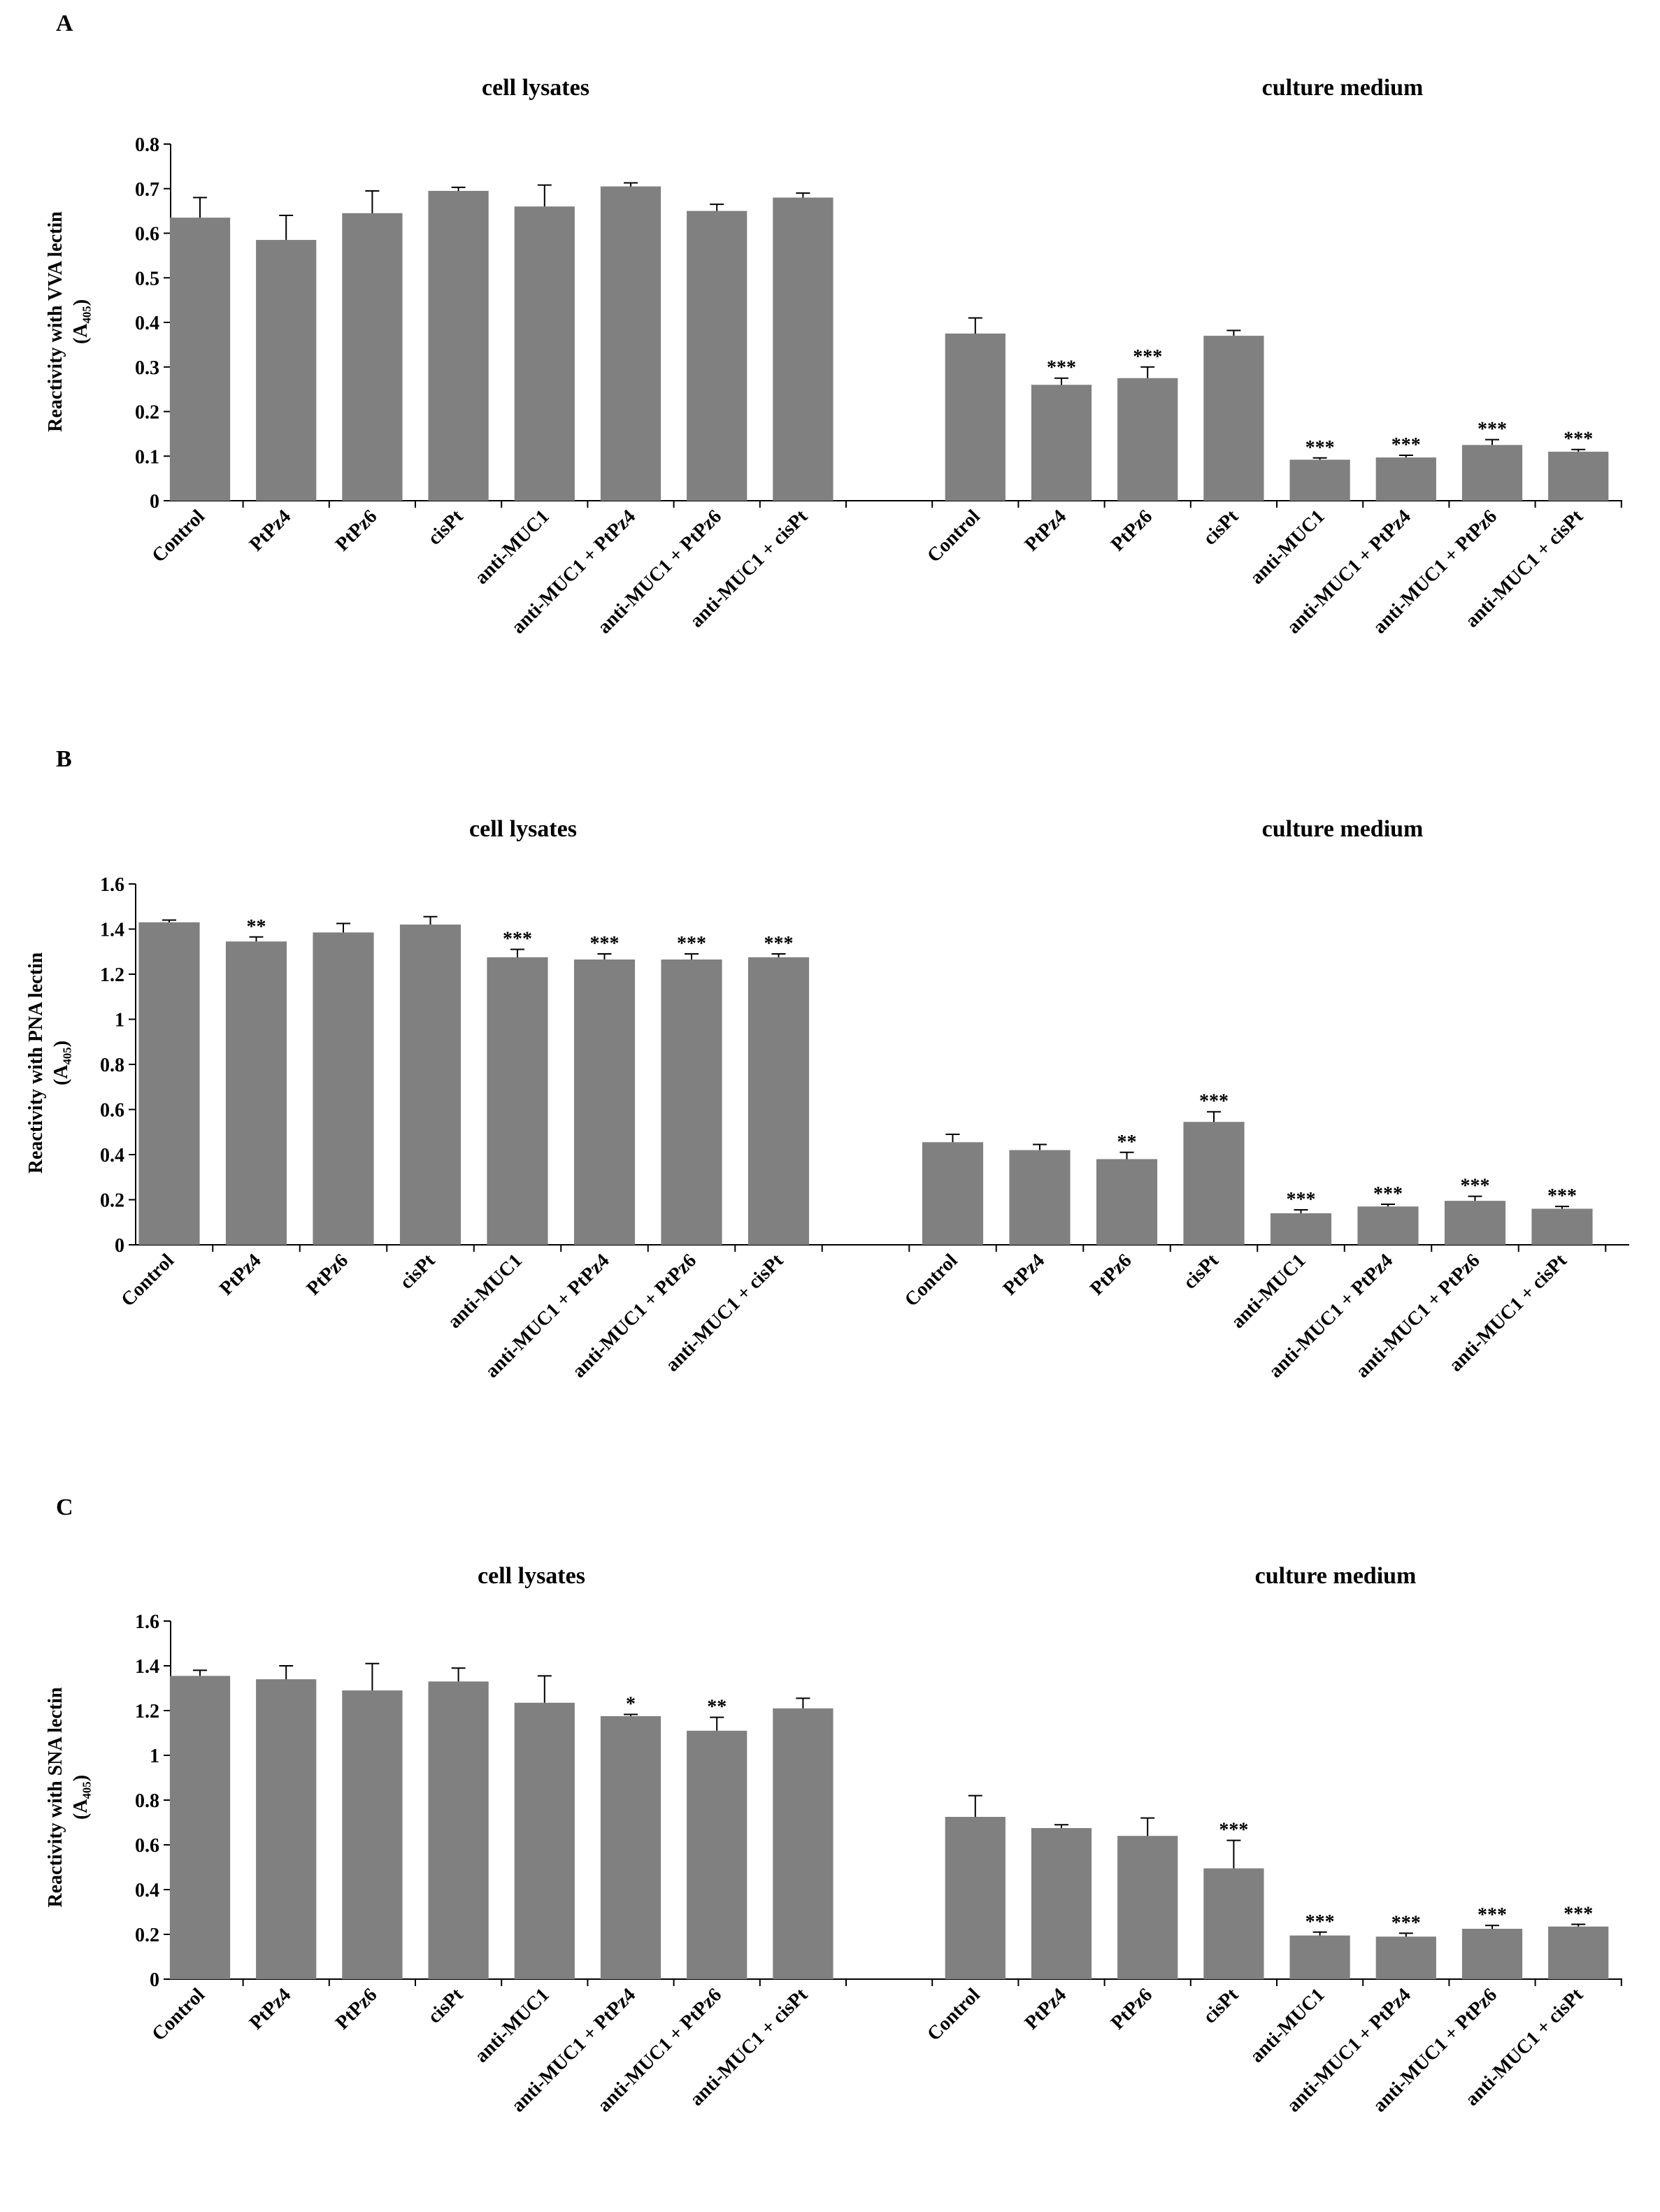 The image size is (1660, 2212). I want to click on y-axis-label: Reactivity with PNA lectin, so click(36, 1062).